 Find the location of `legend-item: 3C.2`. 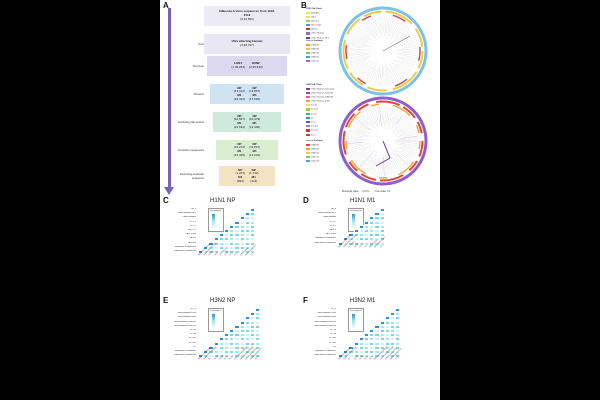

legend-item: 3C.2 is located at coordinates (320, 135).